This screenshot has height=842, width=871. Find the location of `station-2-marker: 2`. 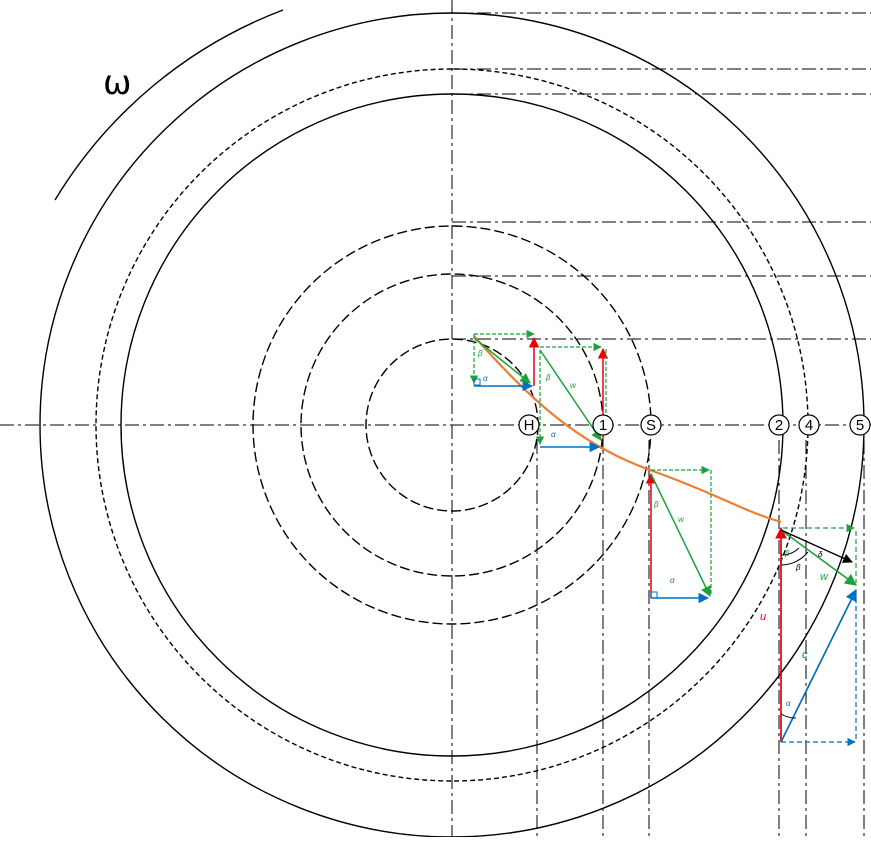

station-2-marker: 2 is located at coordinates (779, 425).